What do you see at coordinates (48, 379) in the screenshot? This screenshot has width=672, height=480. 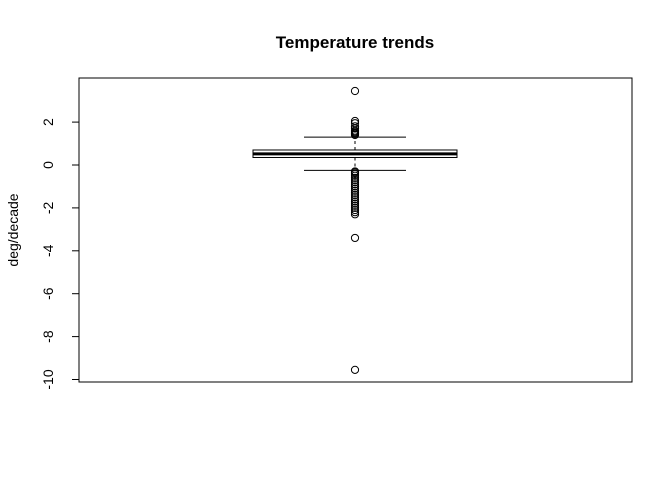 I see `y-tick-label: -10` at bounding box center [48, 379].